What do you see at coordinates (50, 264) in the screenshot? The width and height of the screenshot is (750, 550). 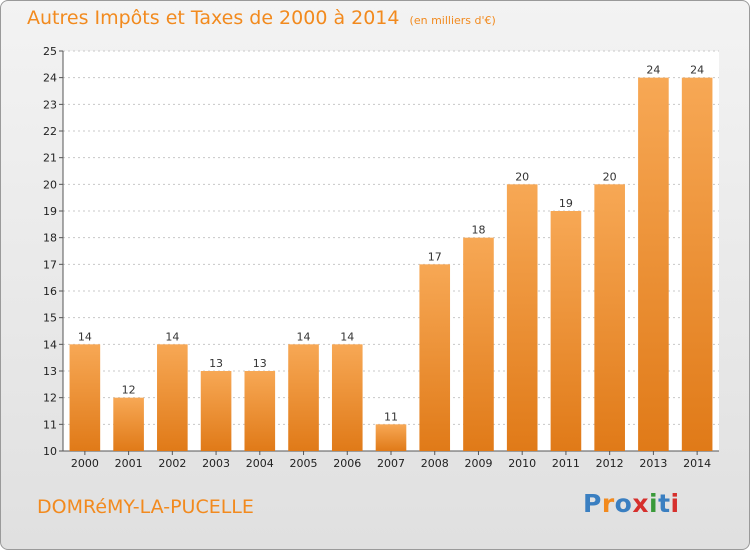 I see `y-tick-label: 17` at bounding box center [50, 264].